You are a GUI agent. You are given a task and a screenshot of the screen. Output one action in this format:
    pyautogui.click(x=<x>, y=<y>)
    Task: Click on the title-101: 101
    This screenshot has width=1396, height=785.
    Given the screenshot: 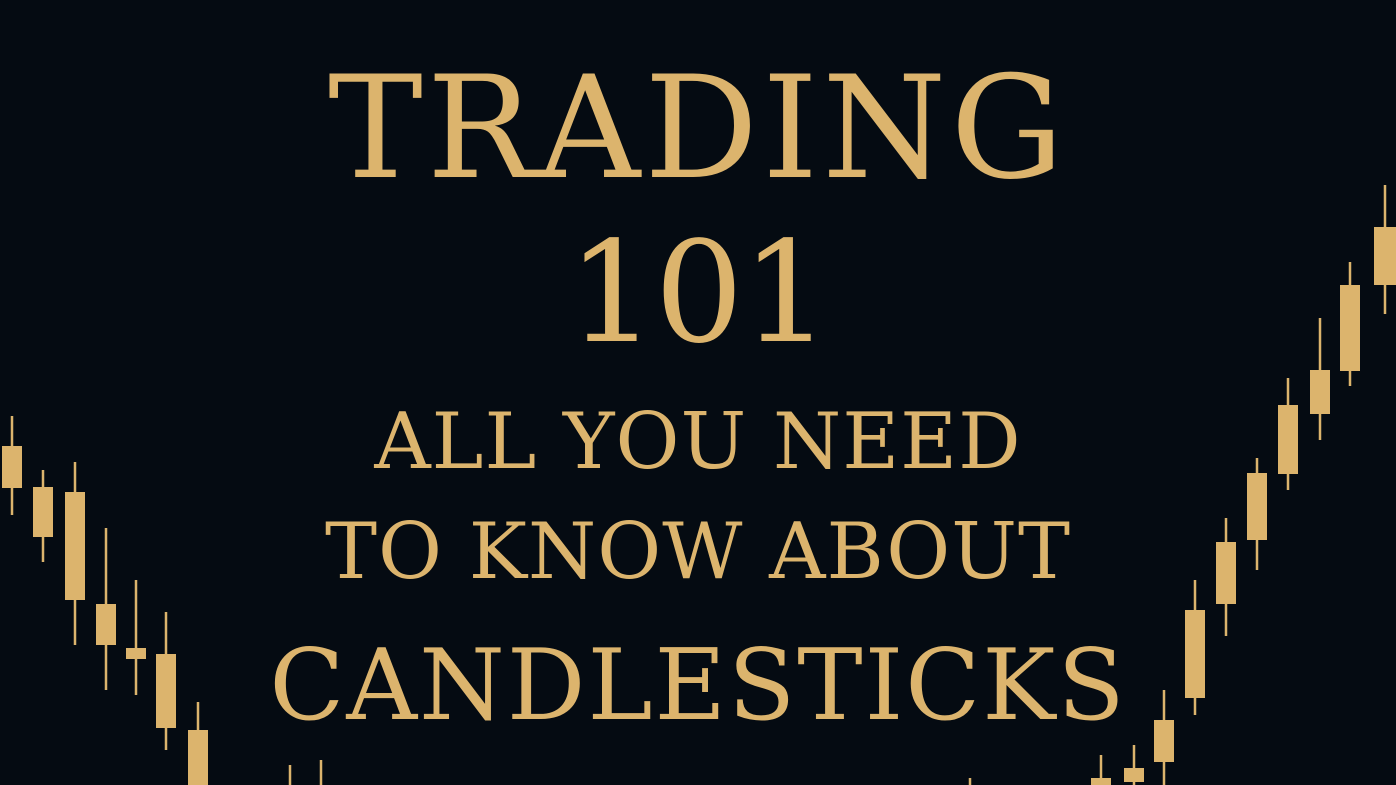 What is the action you would take?
    pyautogui.click(x=698, y=293)
    